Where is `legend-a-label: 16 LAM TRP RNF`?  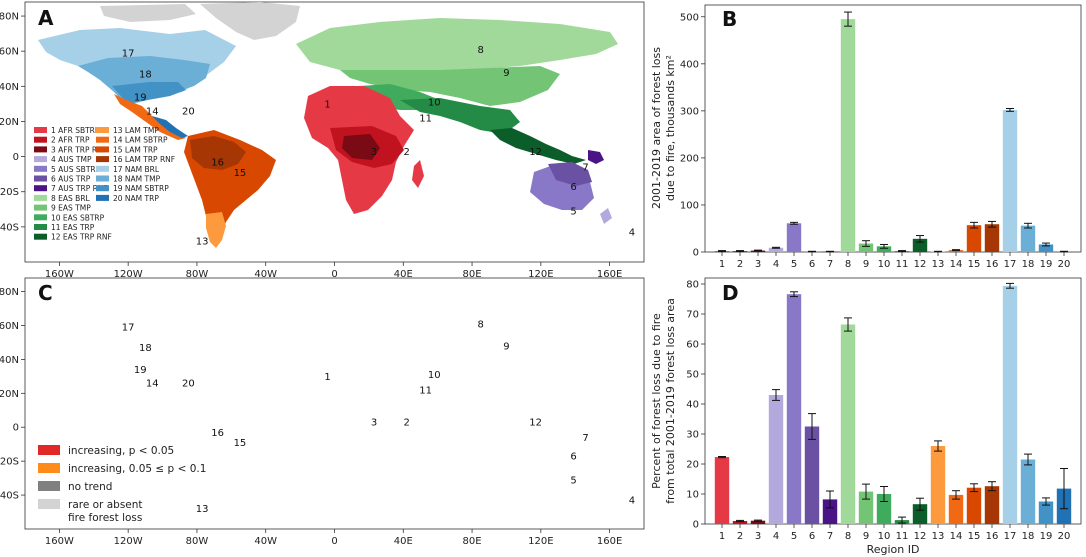
legend-a-label: 16 LAM TRP RNF is located at coordinates (144, 159).